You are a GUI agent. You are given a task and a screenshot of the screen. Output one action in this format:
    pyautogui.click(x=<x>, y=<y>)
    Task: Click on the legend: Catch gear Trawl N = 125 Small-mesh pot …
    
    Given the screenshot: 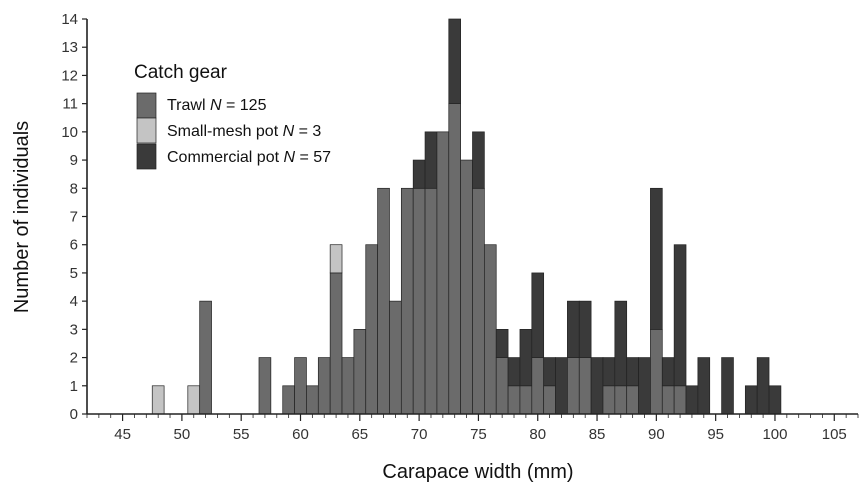 What is the action you would take?
    pyautogui.click(x=232, y=116)
    